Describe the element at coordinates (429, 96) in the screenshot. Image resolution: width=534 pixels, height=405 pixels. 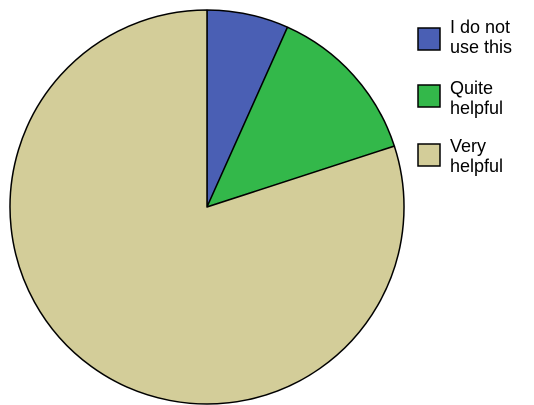
I see `legend-swatch-quite-helpful` at that location.